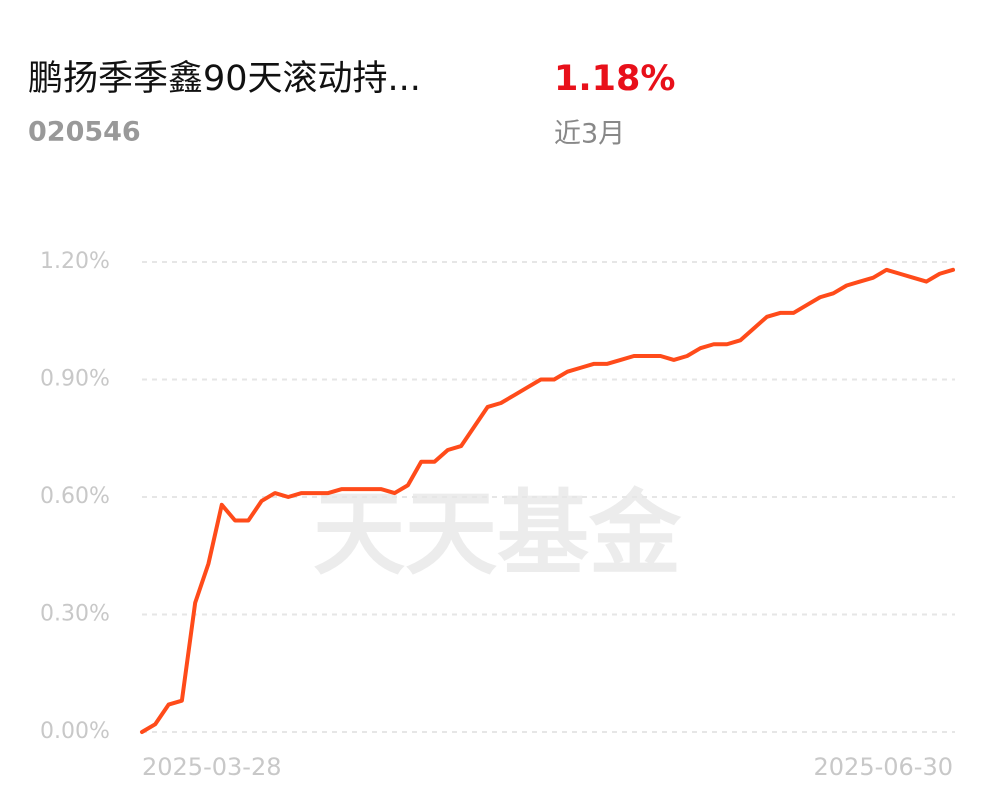 The width and height of the screenshot is (997, 802). I want to click on x-tick-label: 2025-03-28, so click(211, 767).